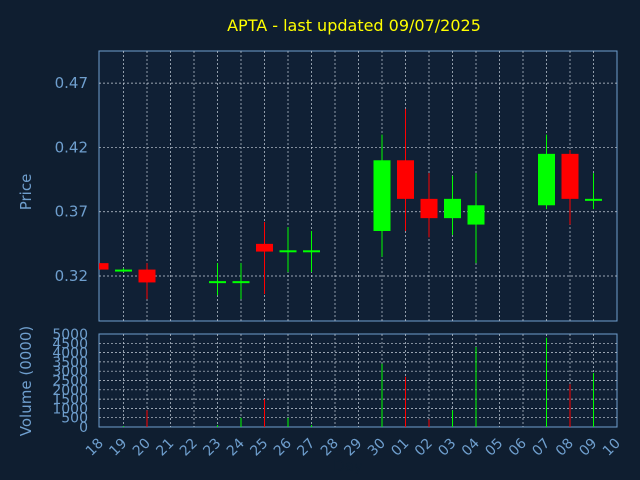  I want to click on price-tick-label: 0.47, so click(71, 83).